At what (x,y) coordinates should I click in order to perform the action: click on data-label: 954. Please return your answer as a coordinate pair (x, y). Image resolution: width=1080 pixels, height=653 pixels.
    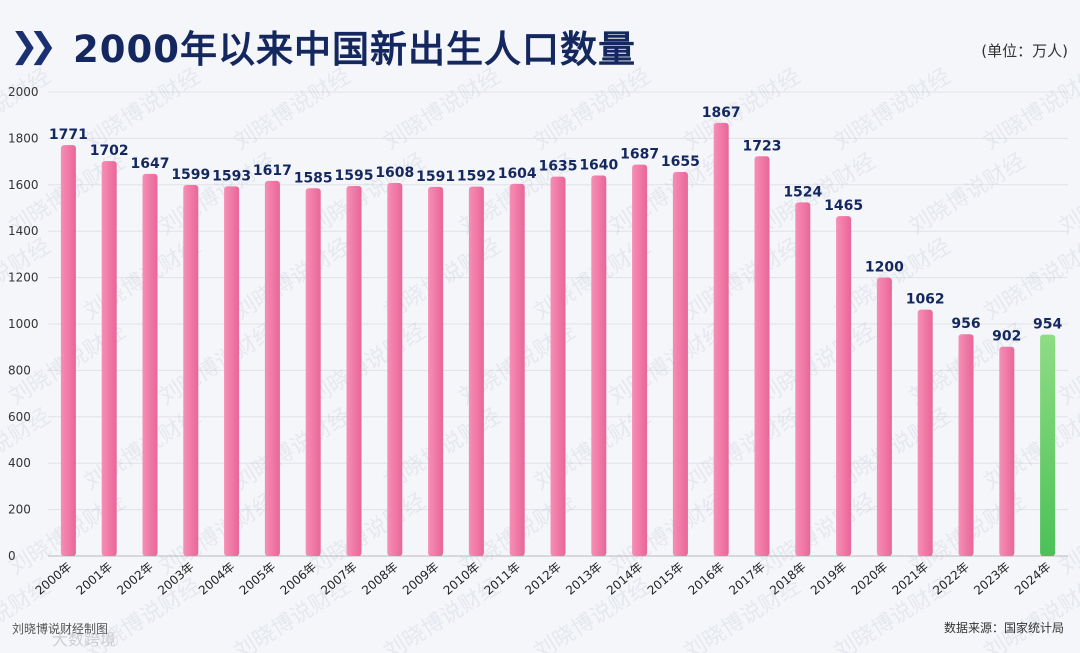
    Looking at the image, I should click on (1047, 325).